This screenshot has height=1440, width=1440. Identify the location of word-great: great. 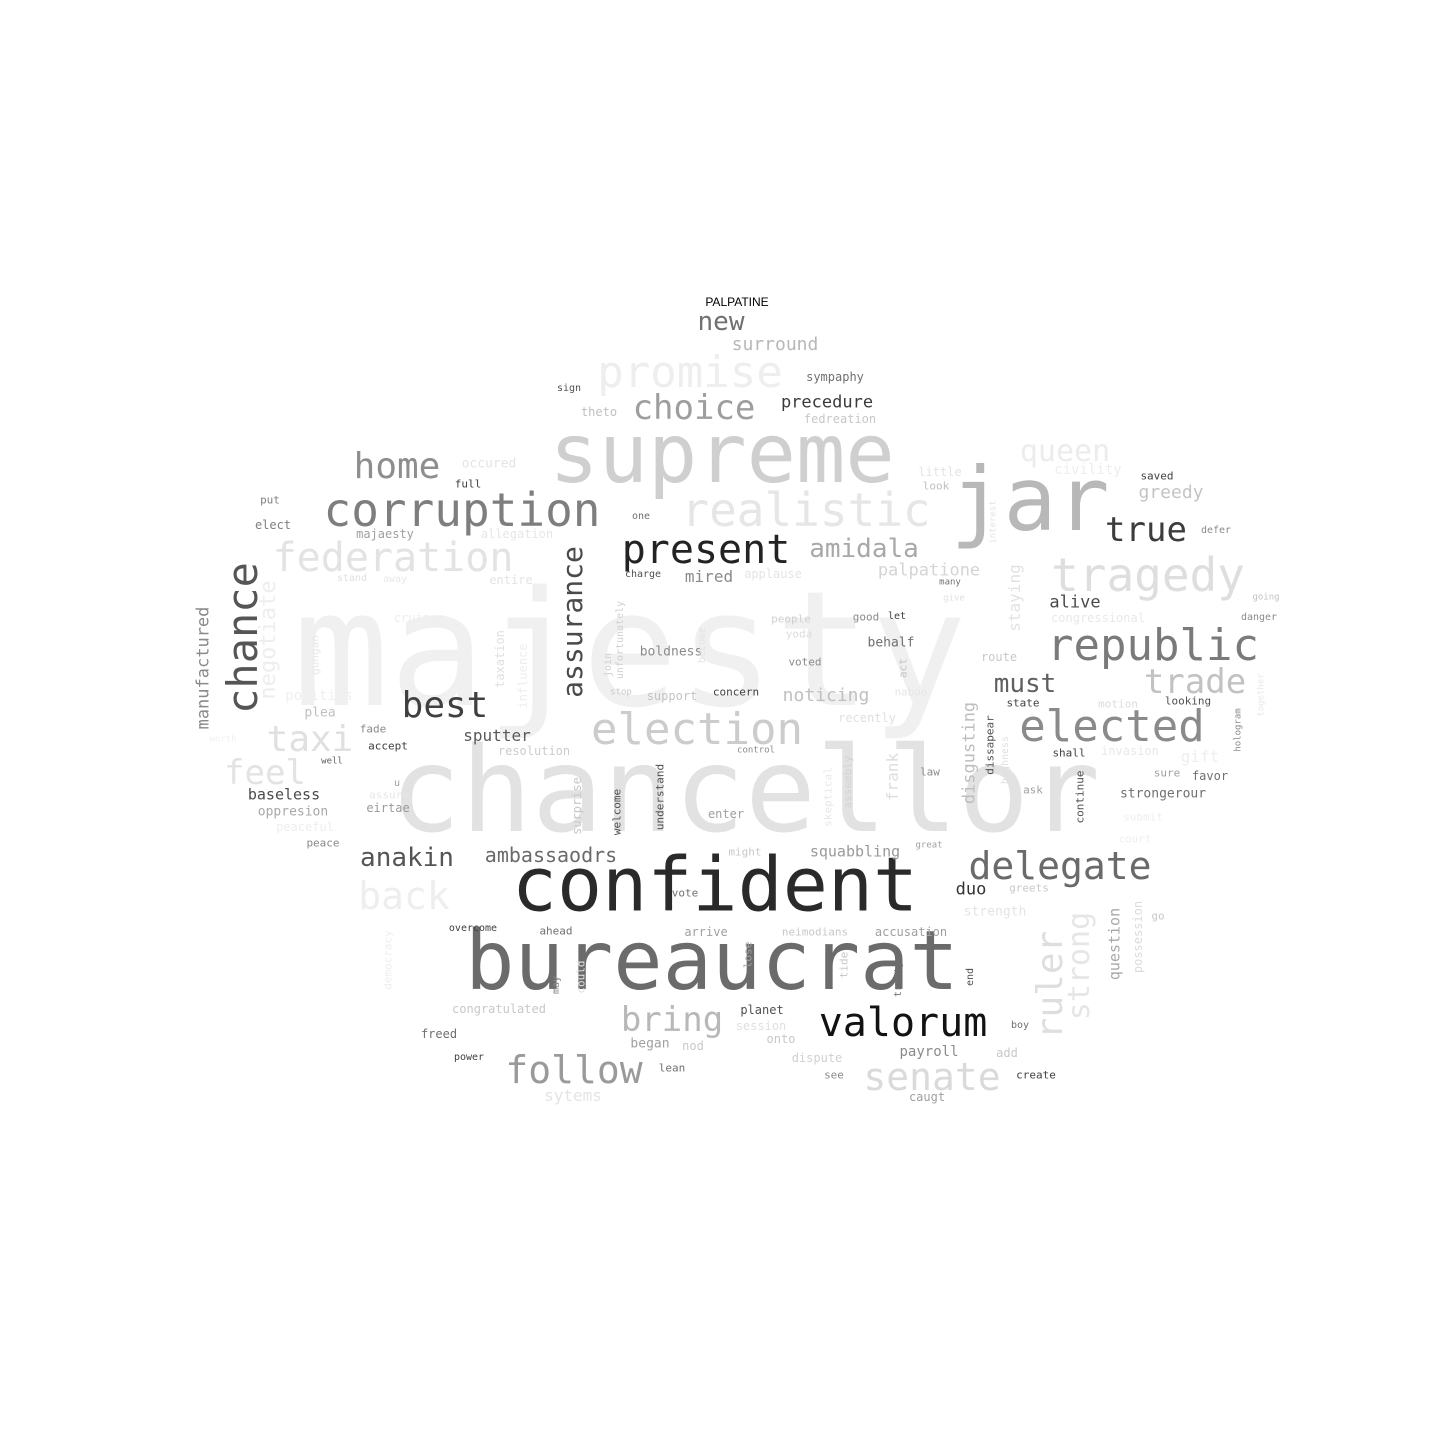
(929, 845).